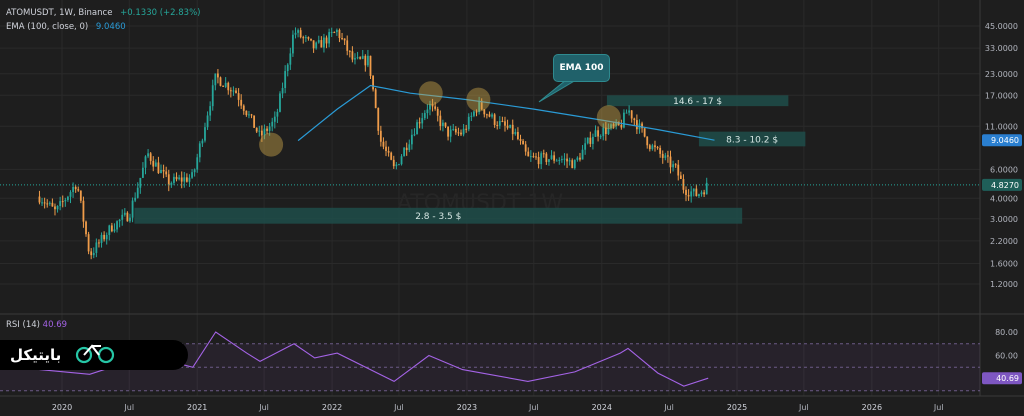 This screenshot has height=416, width=1024. What do you see at coordinates (506, 113) in the screenshot?
I see `ema-100-line` at bounding box center [506, 113].